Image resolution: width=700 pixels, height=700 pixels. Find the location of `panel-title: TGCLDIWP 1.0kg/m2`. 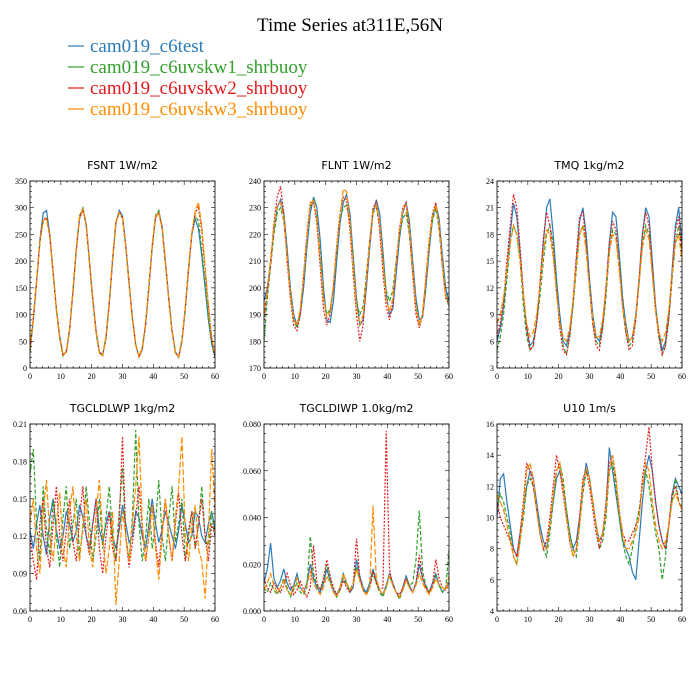

panel-title: TGCLDIWP 1.0kg/m2 is located at coordinates (355, 408).